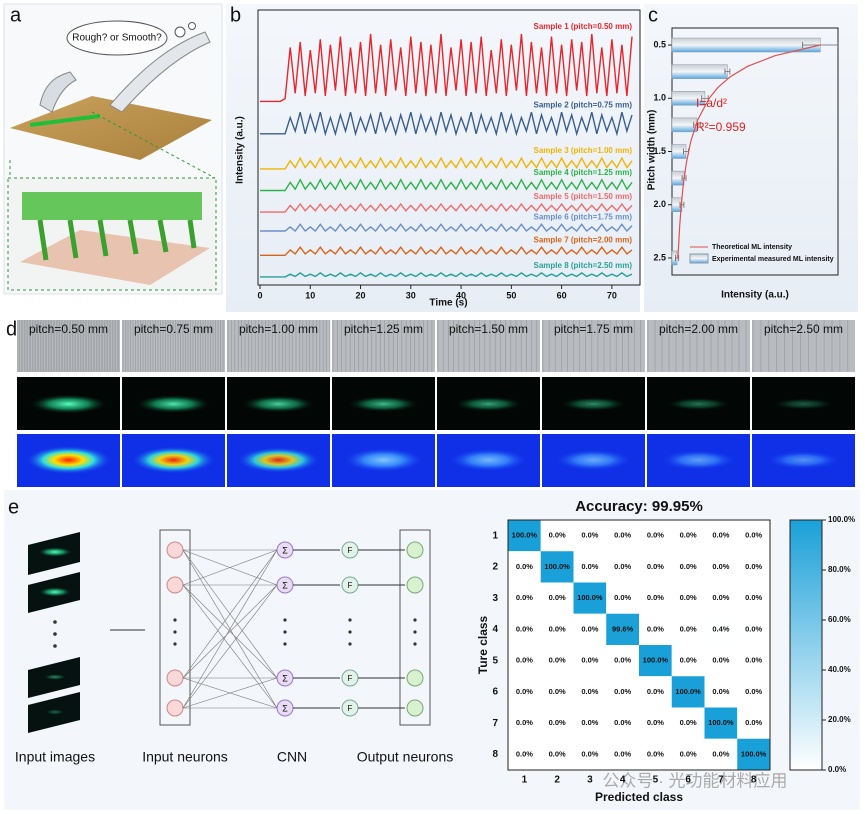 This screenshot has width=865, height=814. I want to click on x-tick-label: 5, so click(656, 780).